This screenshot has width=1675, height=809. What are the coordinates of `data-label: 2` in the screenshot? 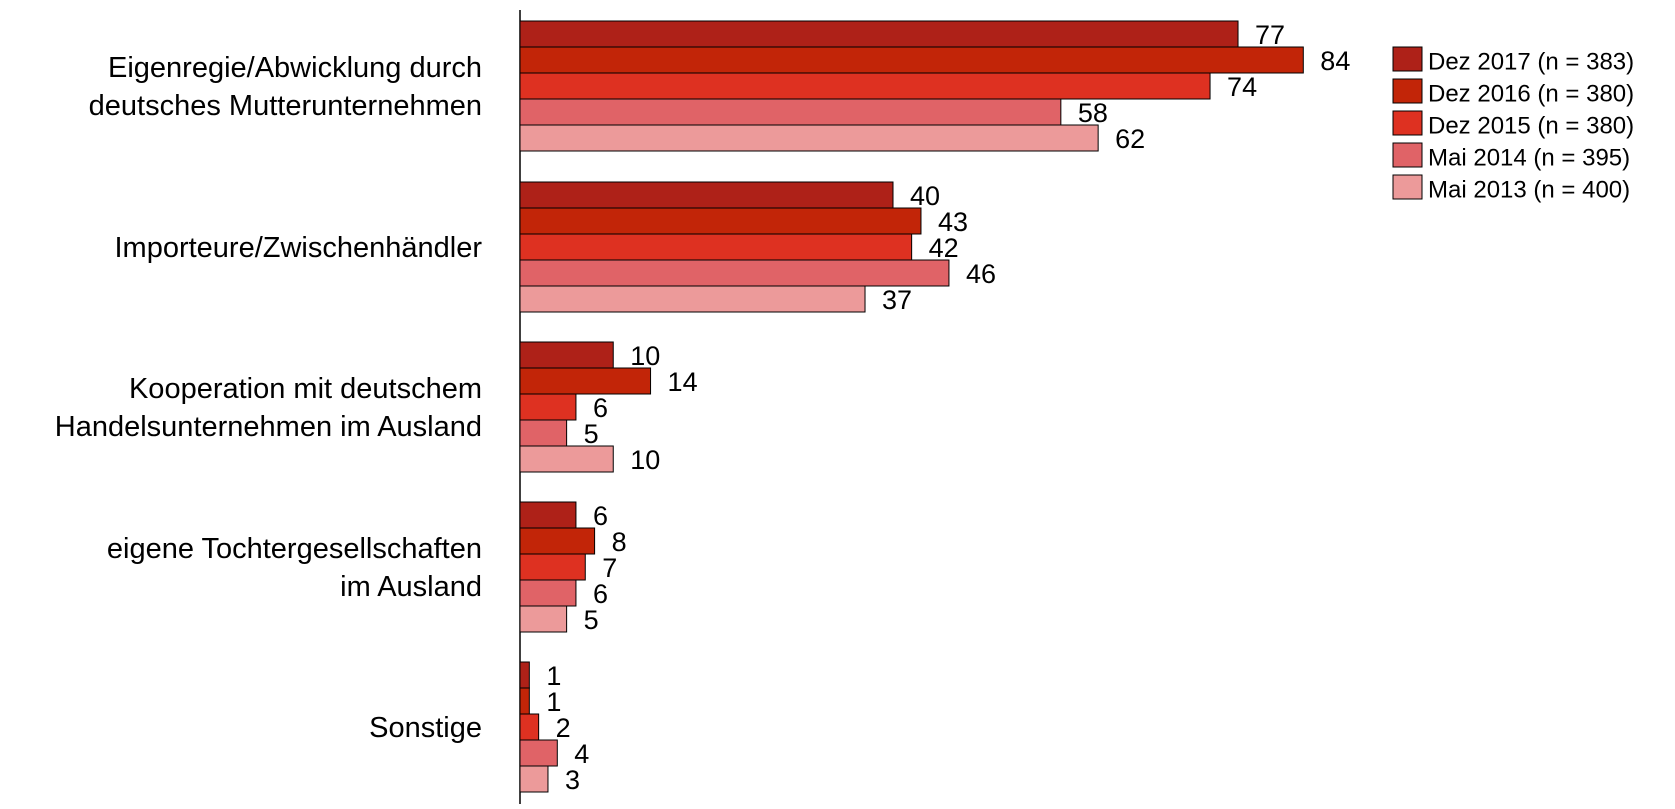 It's located at (563, 728).